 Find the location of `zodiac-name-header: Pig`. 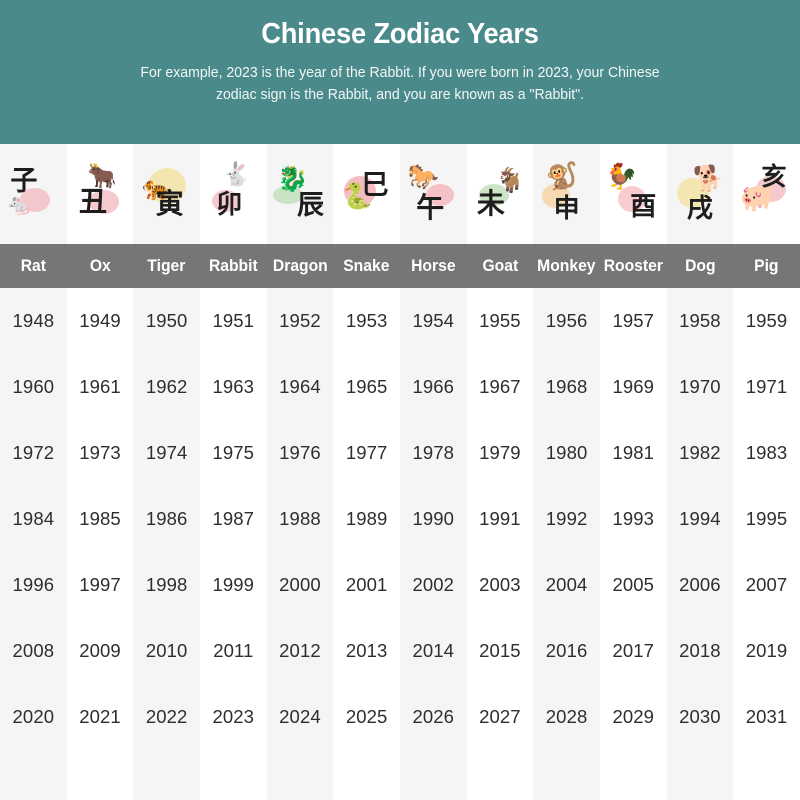

zodiac-name-header: Pig is located at coordinates (766, 265).